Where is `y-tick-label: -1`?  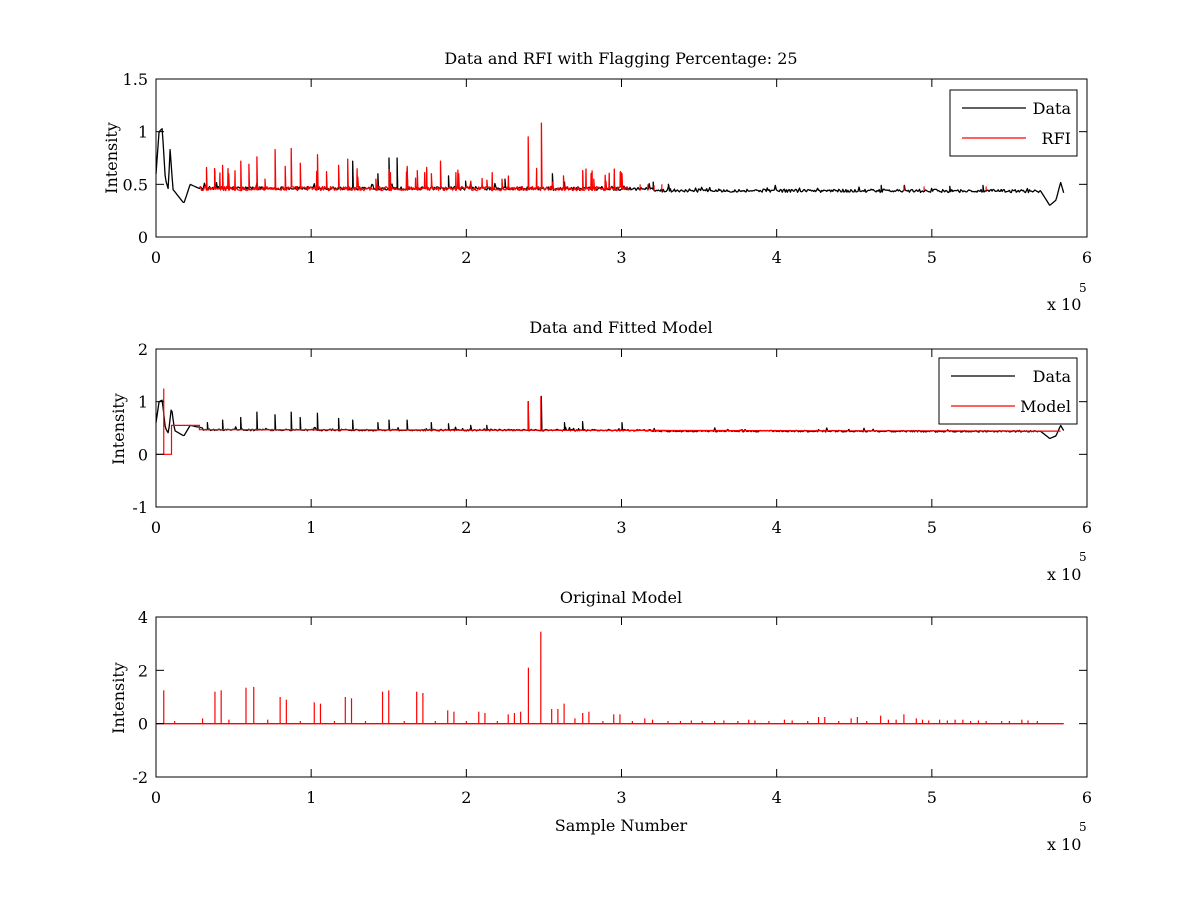 y-tick-label: -1 is located at coordinates (140, 507).